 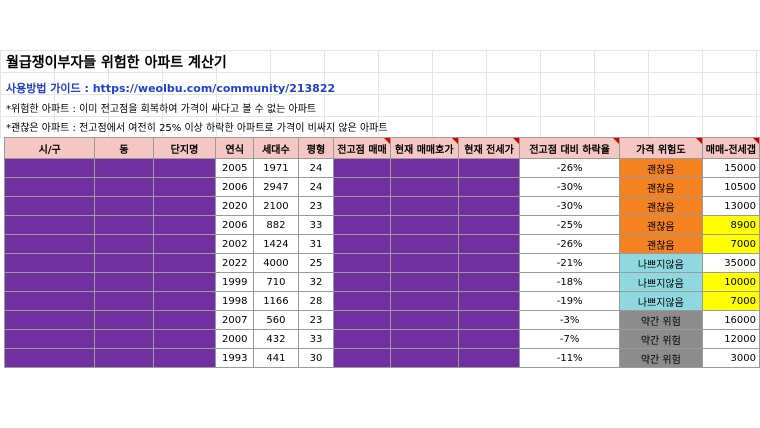 What do you see at coordinates (730, 168) in the screenshot?
I see `gap-cell: 15000` at bounding box center [730, 168].